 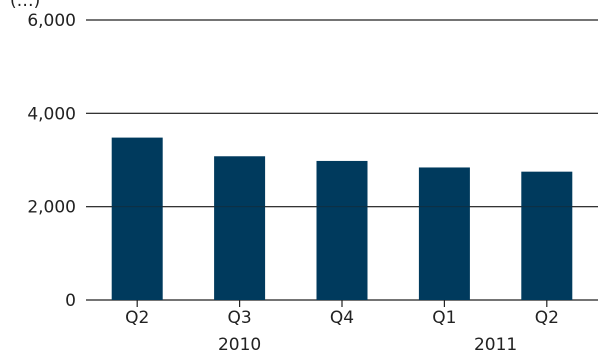 What do you see at coordinates (51, 21) in the screenshot?
I see `y-tick-label: 6,000` at bounding box center [51, 21].